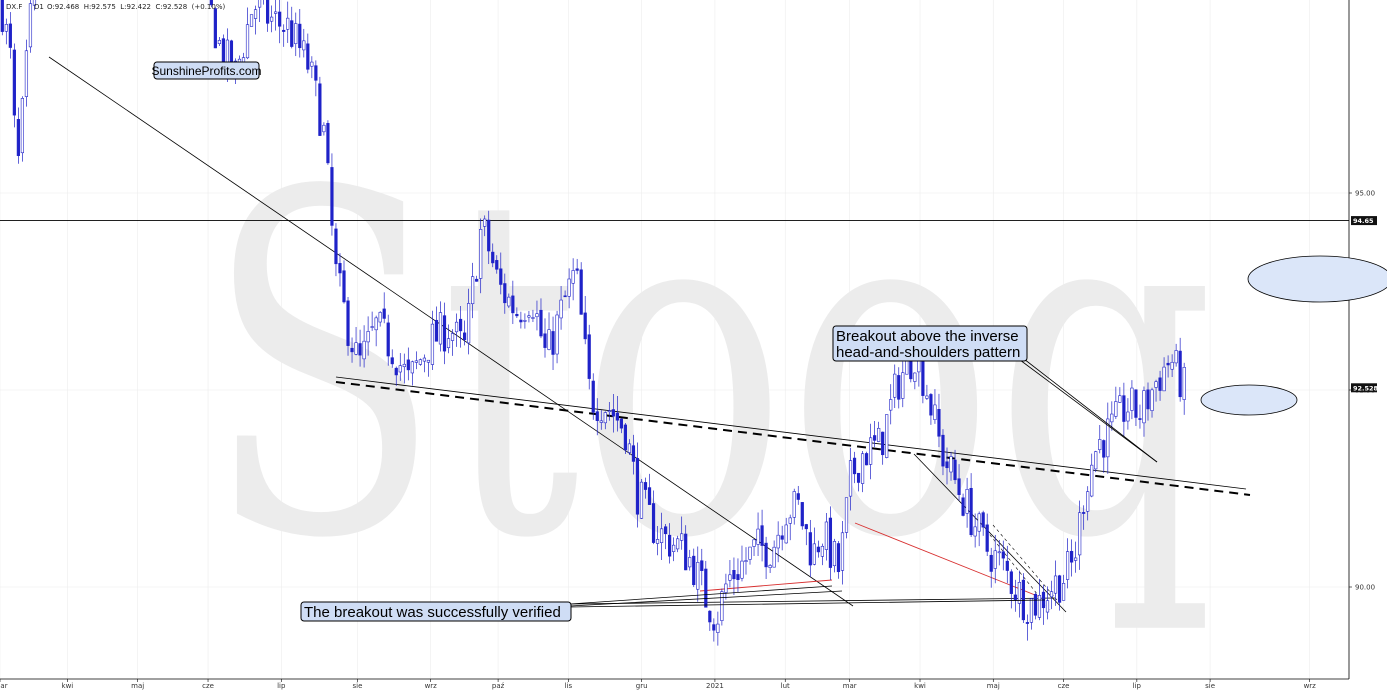 Image resolution: width=1387 pixels, height=694 pixels. I want to click on x-tick-label: wrz, so click(431, 686).